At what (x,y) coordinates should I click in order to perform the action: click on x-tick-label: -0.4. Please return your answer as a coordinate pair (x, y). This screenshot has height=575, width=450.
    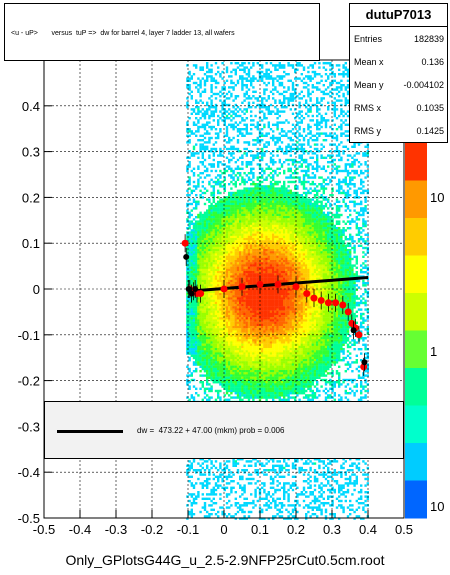
    Looking at the image, I should click on (80, 529).